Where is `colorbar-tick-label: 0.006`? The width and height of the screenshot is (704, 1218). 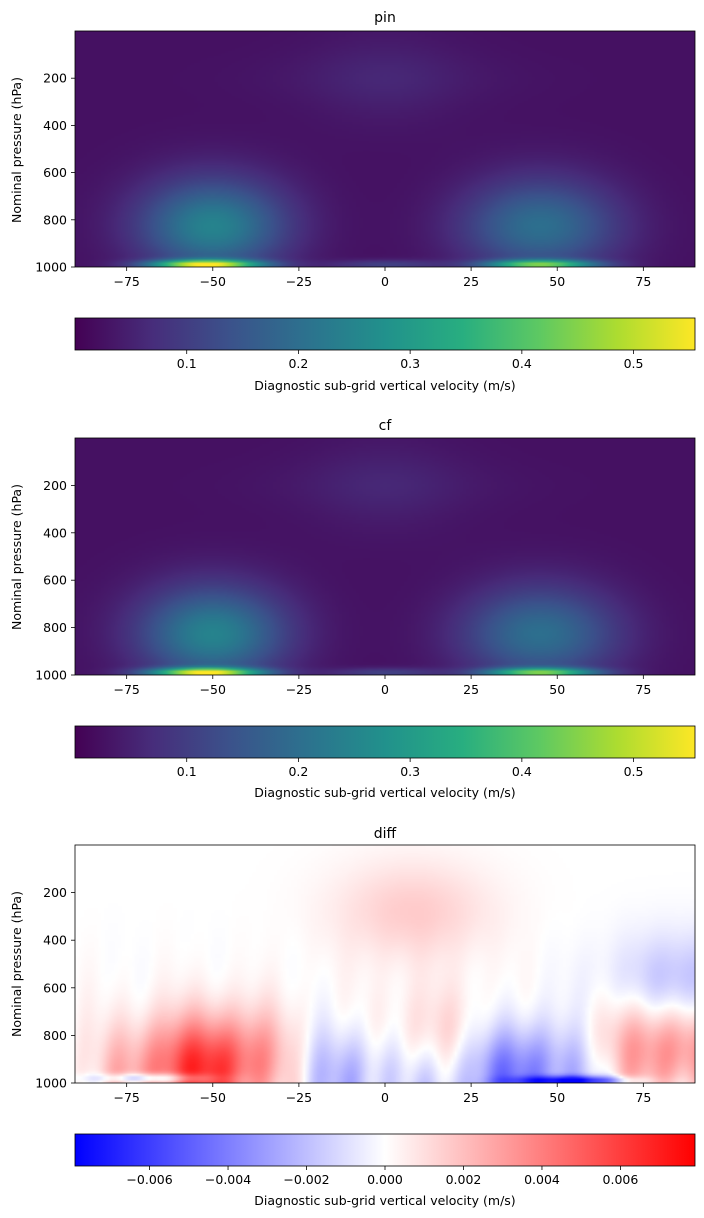
colorbar-tick-label: 0.006 is located at coordinates (621, 1179).